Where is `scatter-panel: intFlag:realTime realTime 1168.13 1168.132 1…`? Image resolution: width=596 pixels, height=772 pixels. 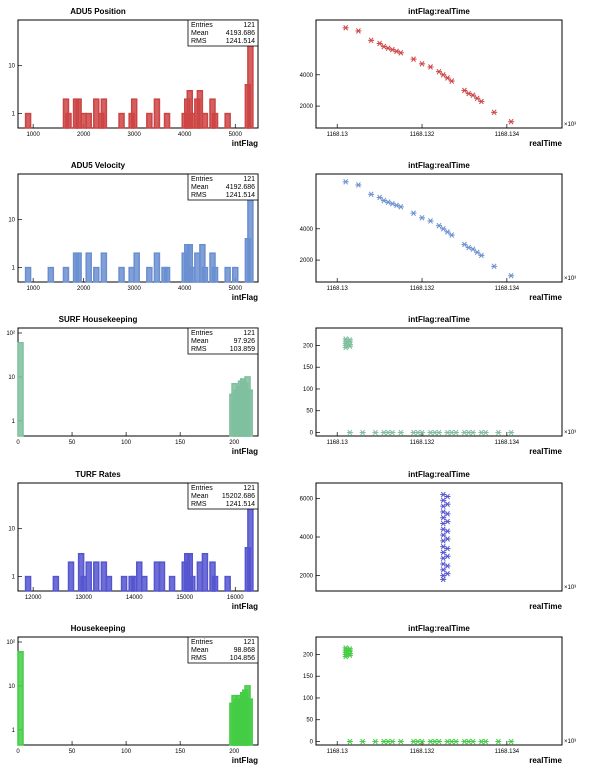 scatter-panel: intFlag:realTime realTime 1168.13 1168.132 1… is located at coordinates (438, 77).